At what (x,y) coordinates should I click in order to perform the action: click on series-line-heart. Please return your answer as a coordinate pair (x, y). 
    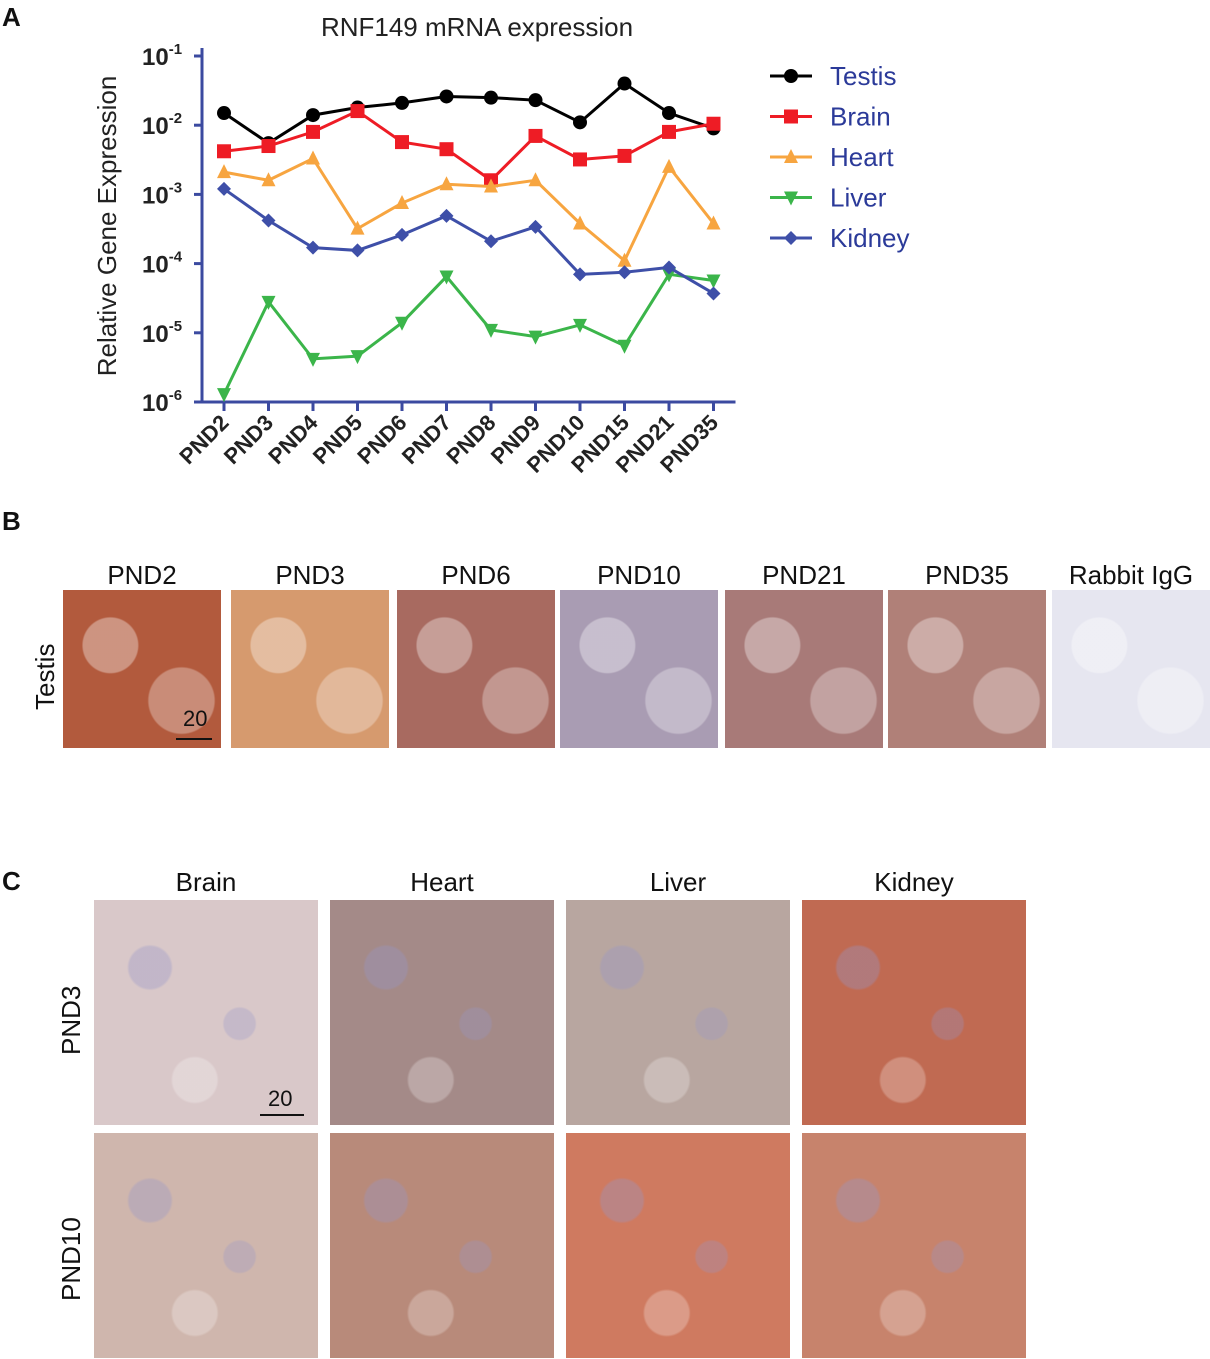
    Looking at the image, I should click on (469, 210).